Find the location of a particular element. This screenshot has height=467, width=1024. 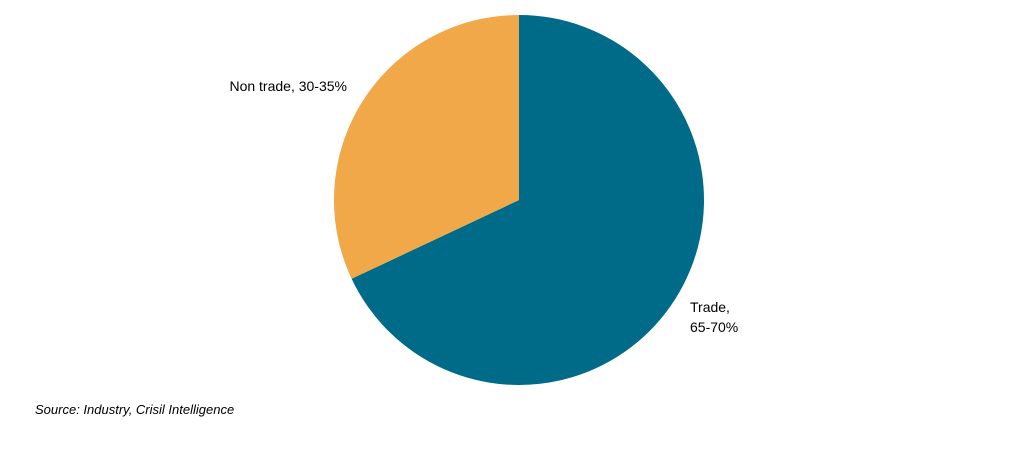

slice-label: Non trade, 30-35% is located at coordinates (288, 86).